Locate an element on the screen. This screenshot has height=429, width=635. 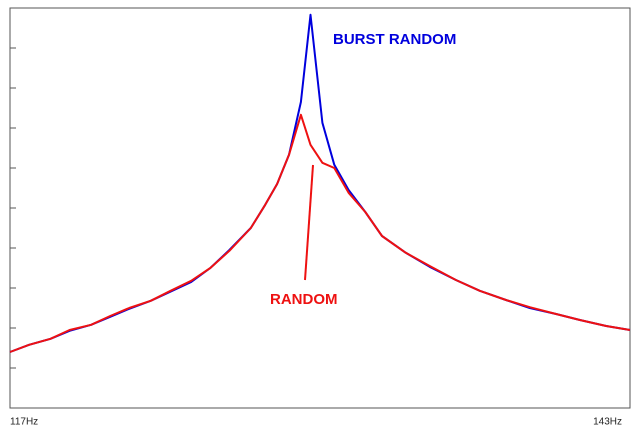
annotation-leader is located at coordinates (309, 222).